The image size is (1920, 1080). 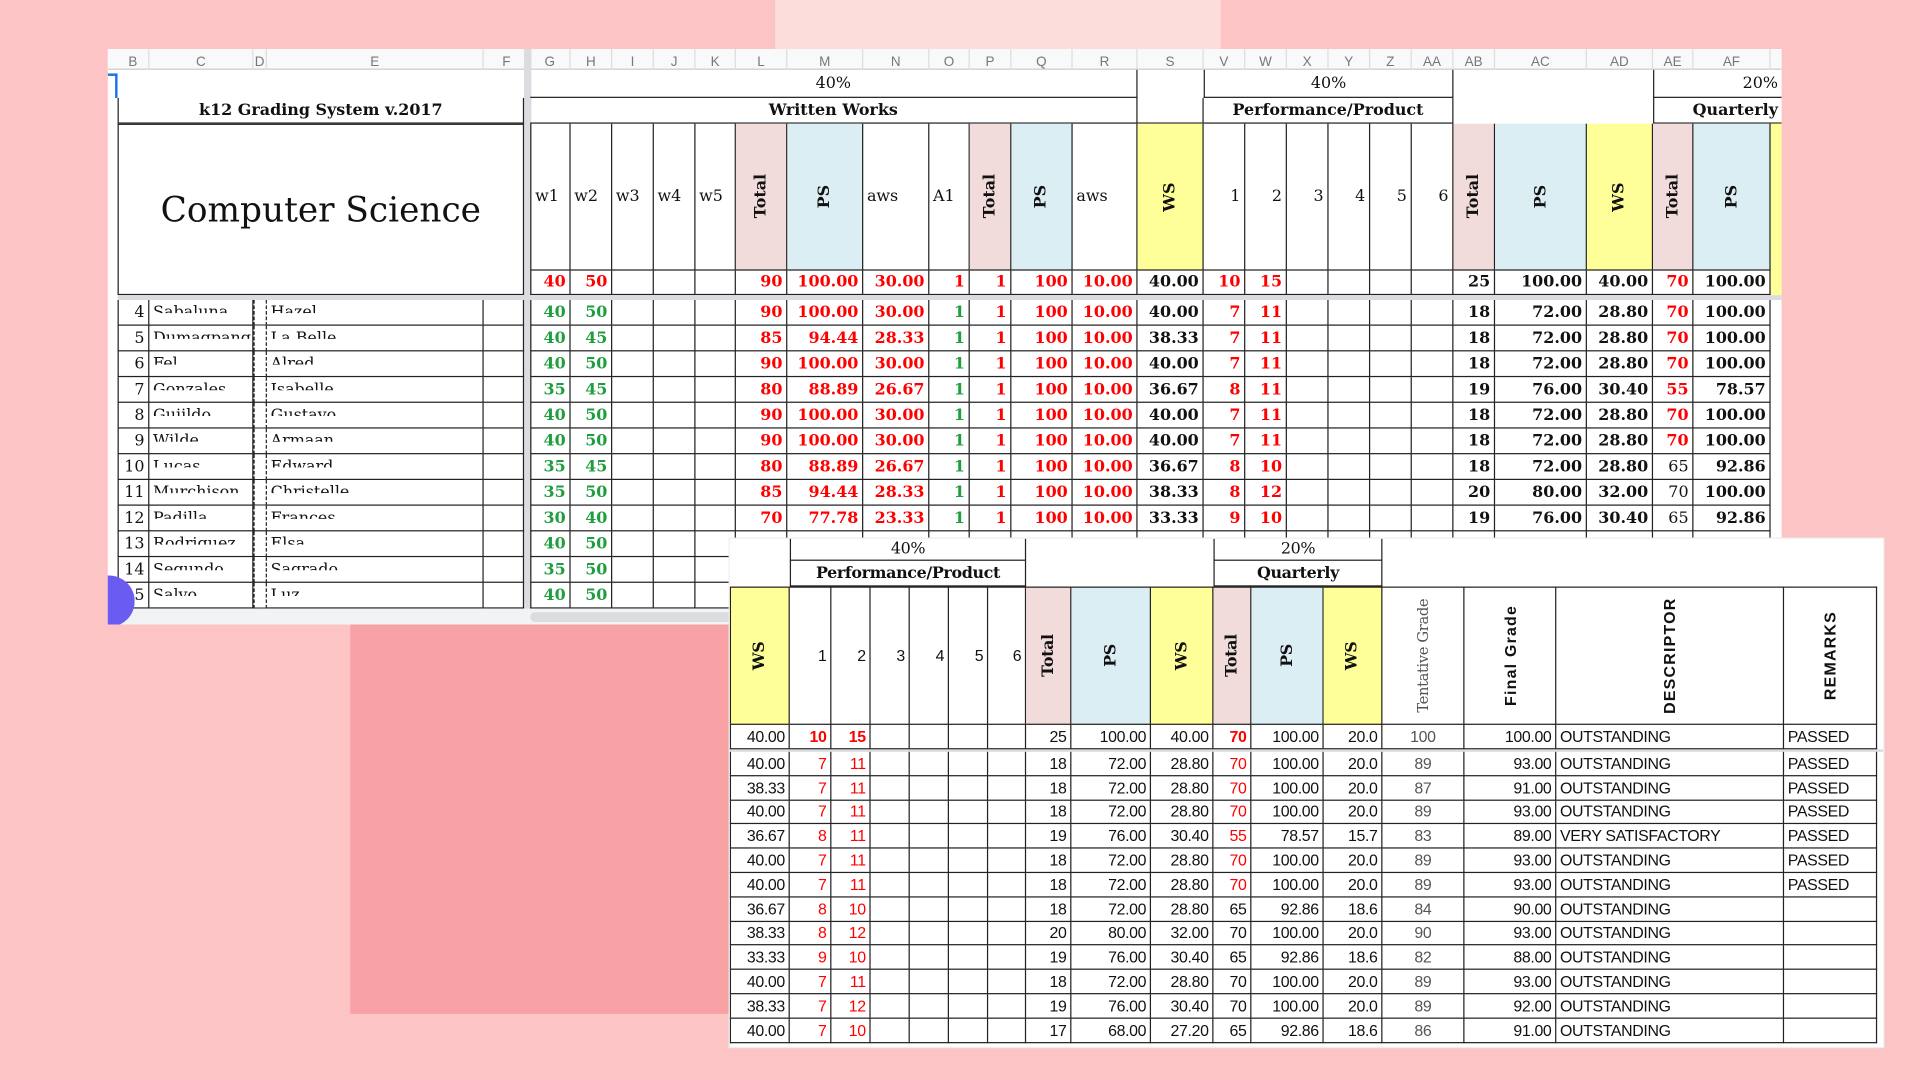 What do you see at coordinates (1350, 59) in the screenshot?
I see `column-letter-Y: Y` at bounding box center [1350, 59].